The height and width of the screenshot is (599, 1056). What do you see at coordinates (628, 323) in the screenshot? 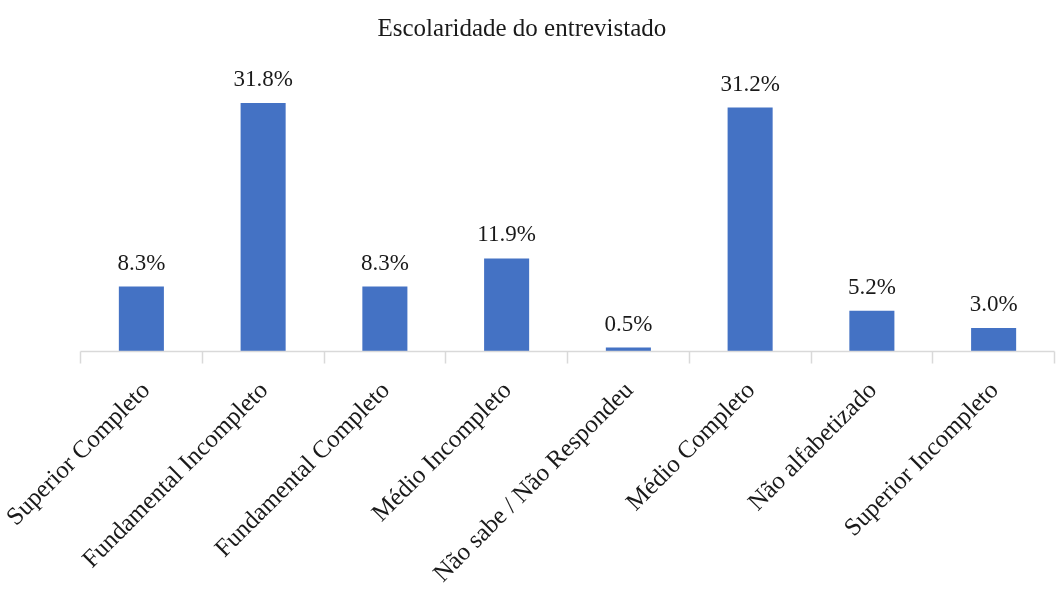
I see `data-label: 0.5%` at bounding box center [628, 323].